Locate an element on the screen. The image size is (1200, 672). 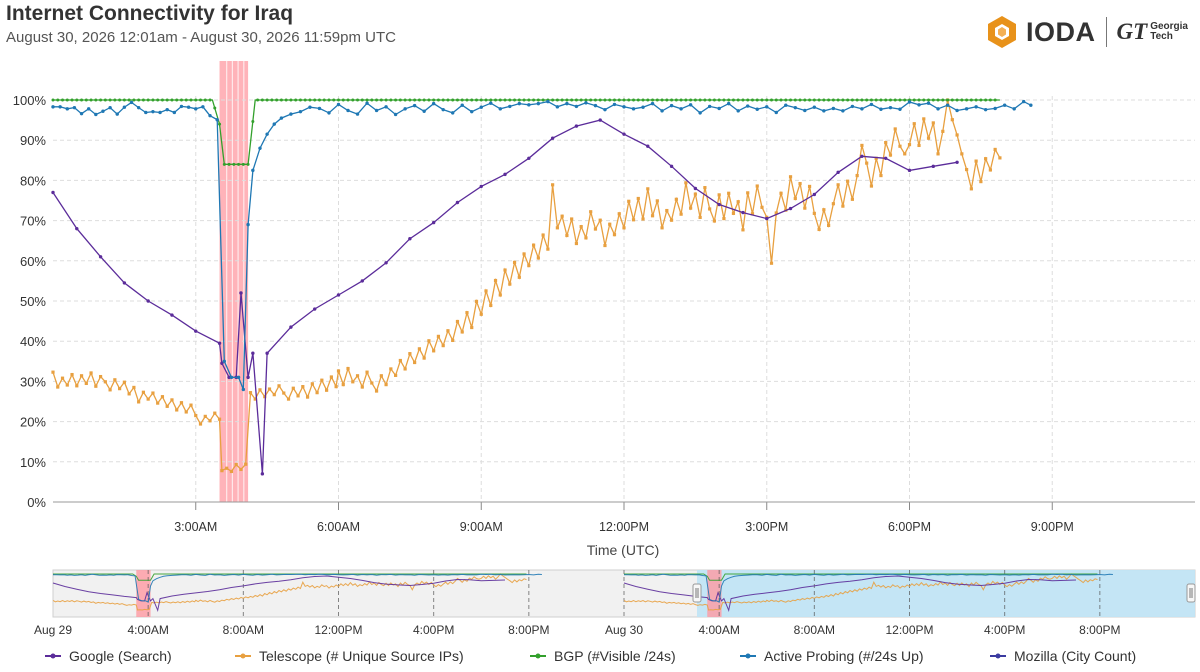
legend-item-mozilla: Mozilla (City Count) is located at coordinates (1063, 656).